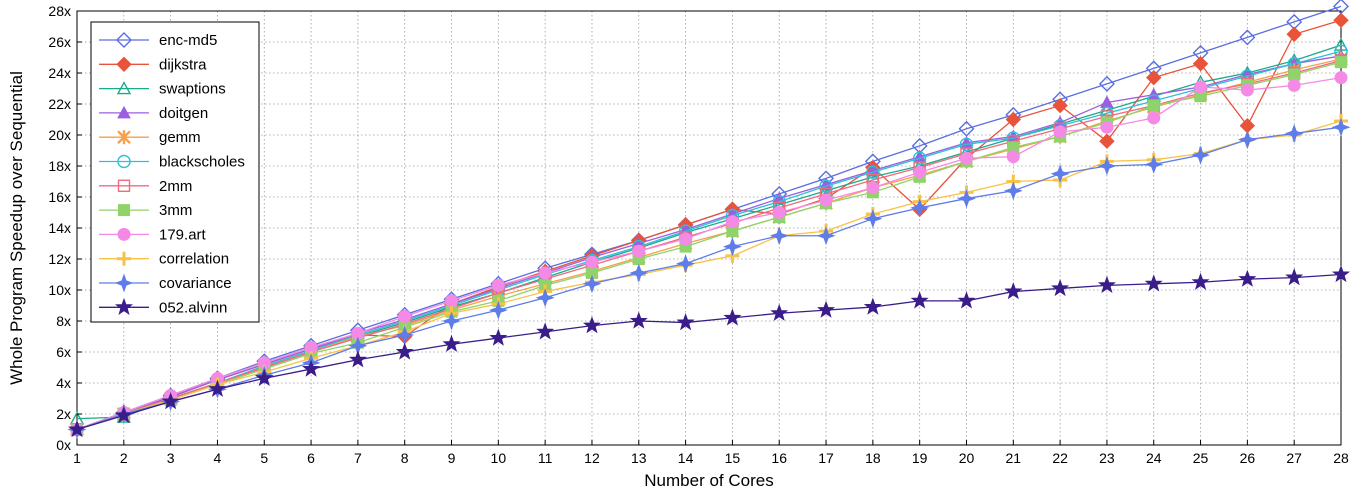 This screenshot has height=492, width=1364. I want to click on x-tick-label: 28, so click(1341, 458).